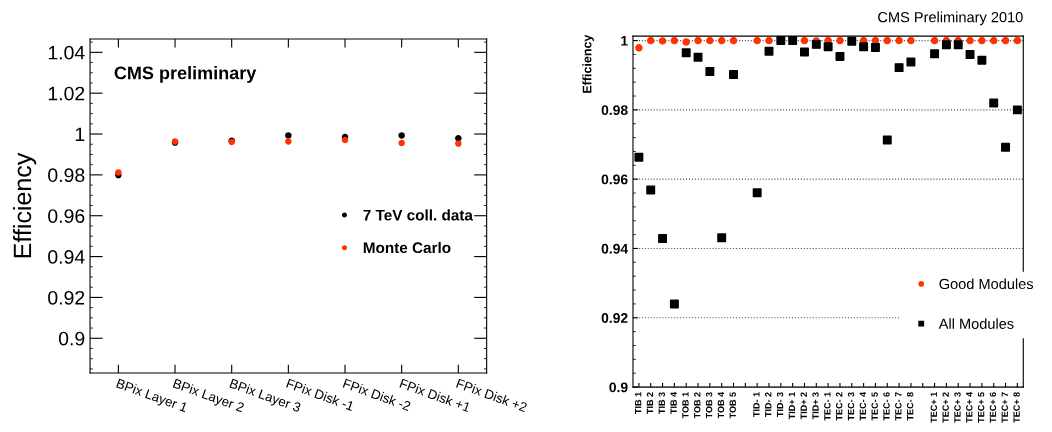 The image size is (1052, 432). What do you see at coordinates (815, 406) in the screenshot?
I see `x-tick-label: TID+ 3` at bounding box center [815, 406].